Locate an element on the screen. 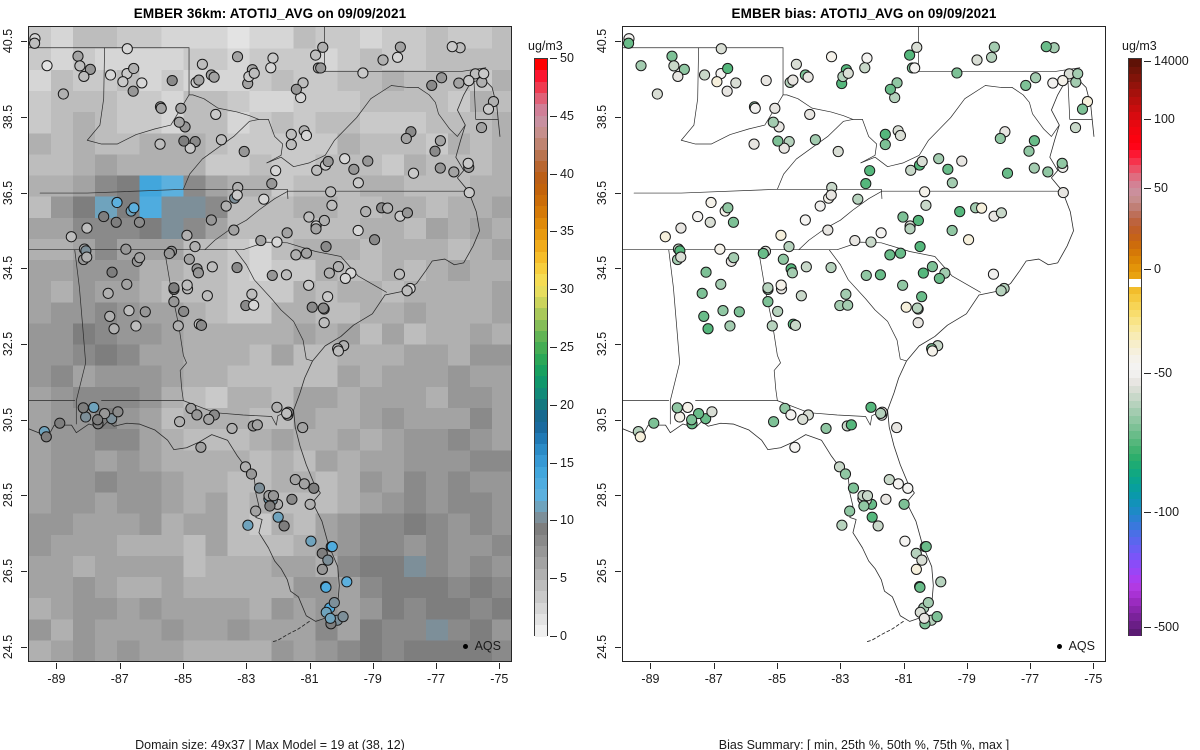 The width and height of the screenshot is (1200, 750). colorbar-tick-label: 30 is located at coordinates (567, 289).